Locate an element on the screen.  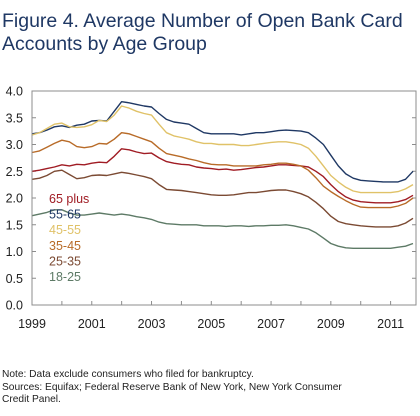
y-tick-label: 3.0 is located at coordinates (14, 145).